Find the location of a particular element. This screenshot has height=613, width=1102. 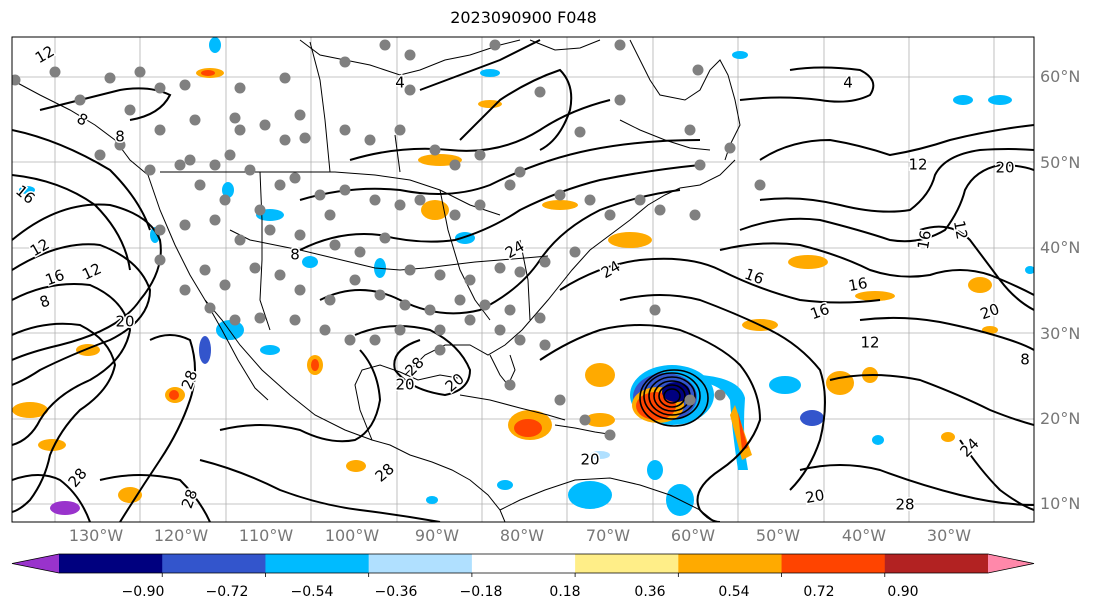

lon-label-130w: 130°W is located at coordinates (96, 535).